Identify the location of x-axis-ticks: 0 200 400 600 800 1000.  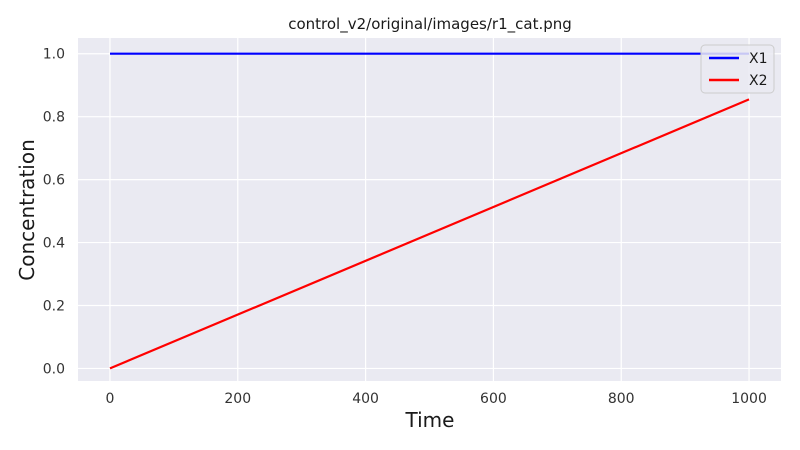
(435, 399).